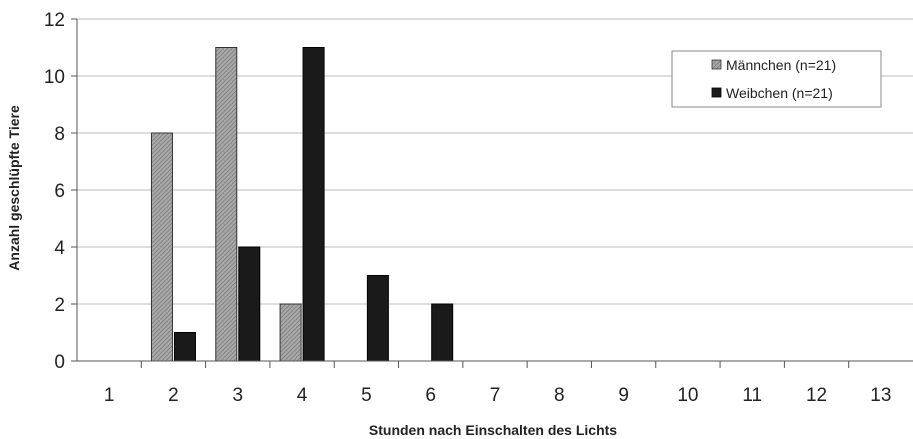  What do you see at coordinates (495, 395) in the screenshot?
I see `x-tick-label: 7` at bounding box center [495, 395].